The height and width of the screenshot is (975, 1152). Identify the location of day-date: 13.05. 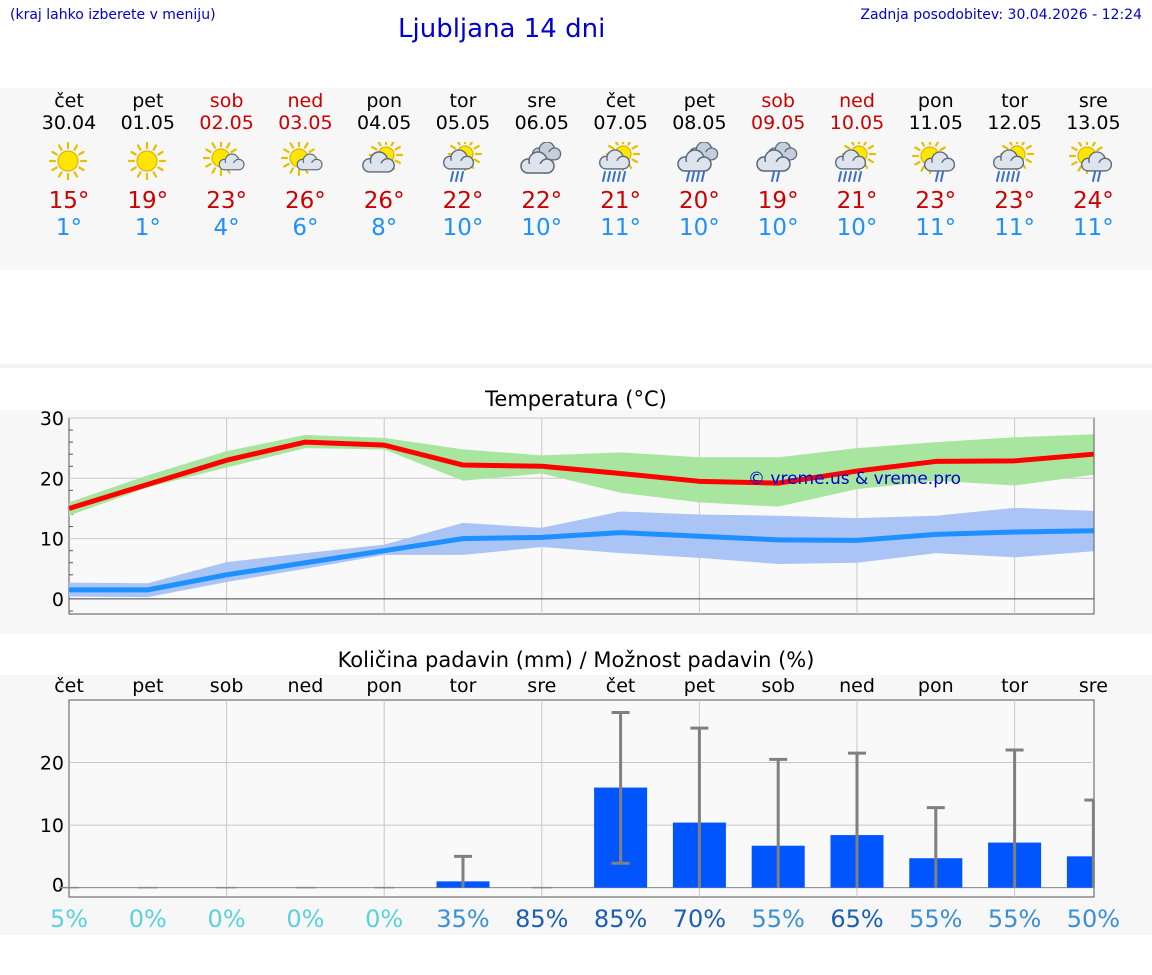
(1093, 123).